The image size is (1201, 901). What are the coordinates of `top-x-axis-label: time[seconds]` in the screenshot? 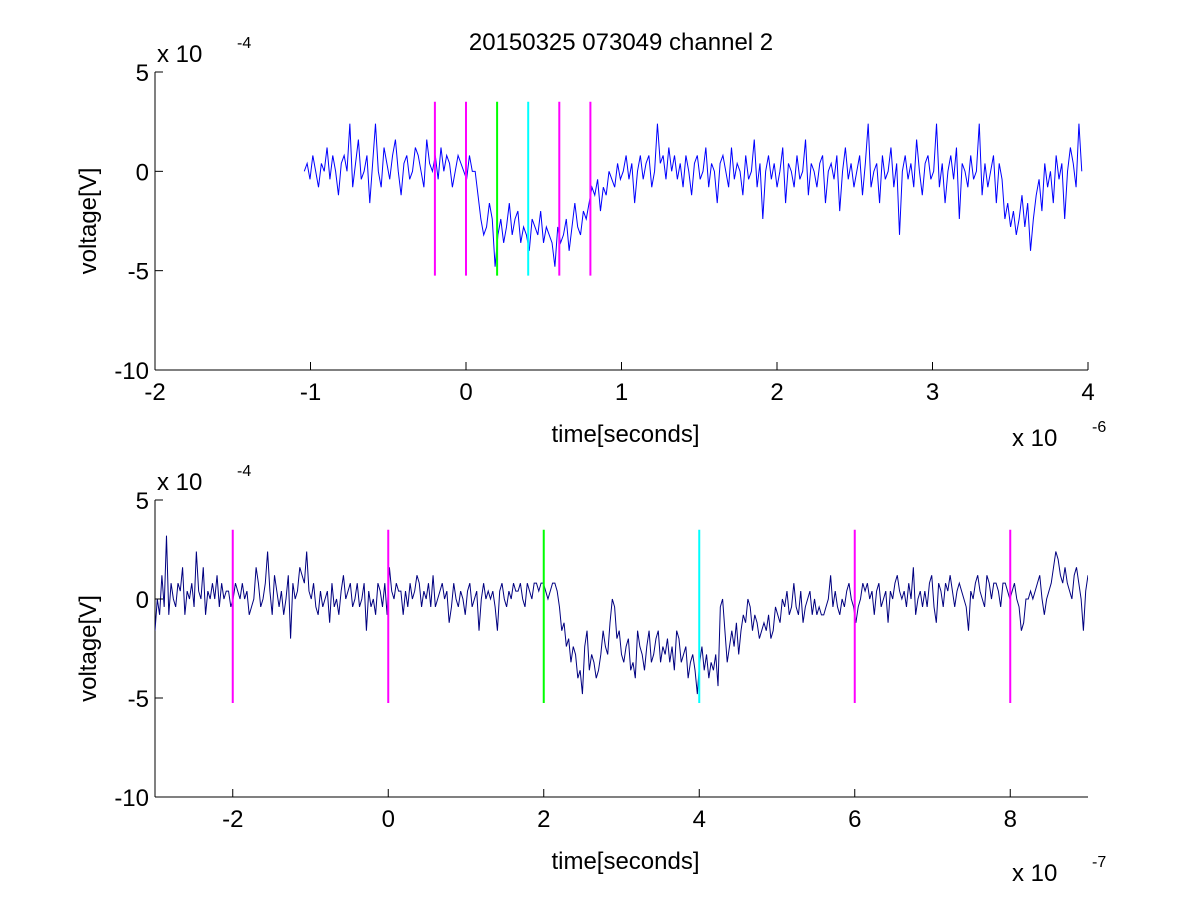 It's located at (625, 434).